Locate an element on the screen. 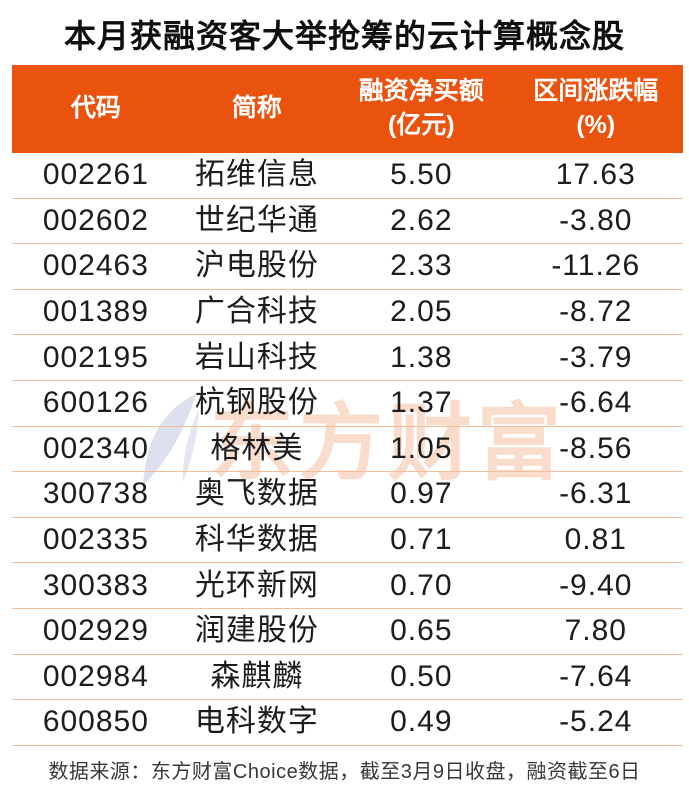 The image size is (689, 802). net-buy-value: 2.05 is located at coordinates (421, 312).